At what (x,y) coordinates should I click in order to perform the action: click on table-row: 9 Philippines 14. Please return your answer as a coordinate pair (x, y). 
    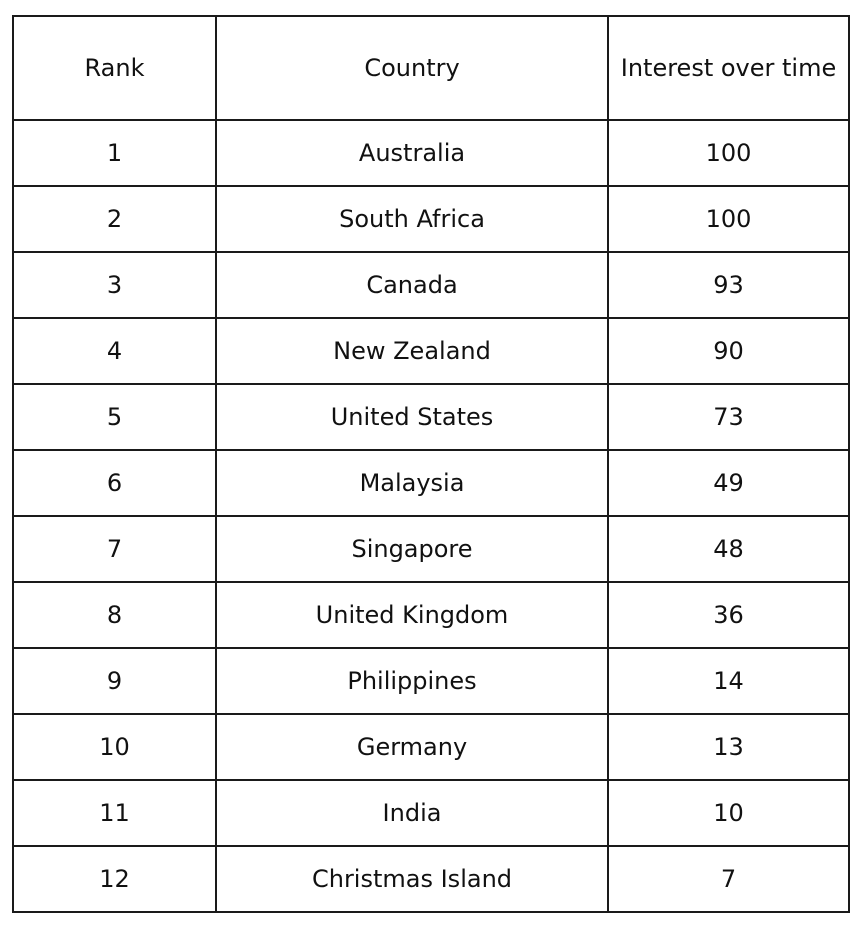
    Looking at the image, I should click on (431, 681).